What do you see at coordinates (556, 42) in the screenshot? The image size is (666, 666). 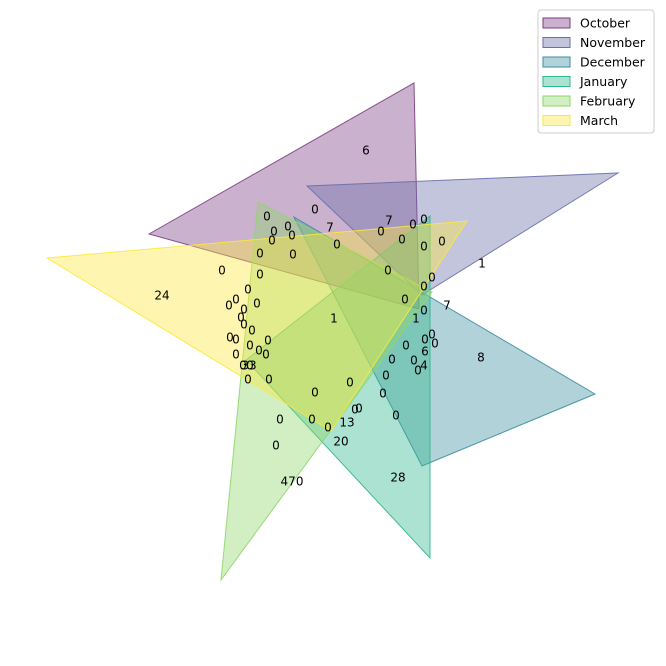 I see `legend-swatch-november` at bounding box center [556, 42].